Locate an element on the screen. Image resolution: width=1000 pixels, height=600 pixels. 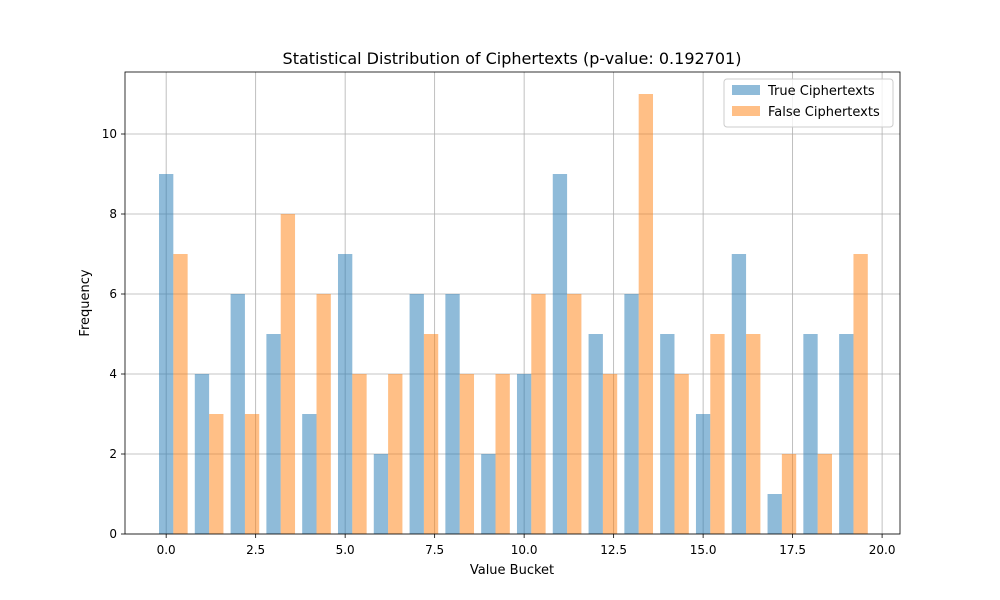
y-tick-label: 2 is located at coordinates (113, 454).